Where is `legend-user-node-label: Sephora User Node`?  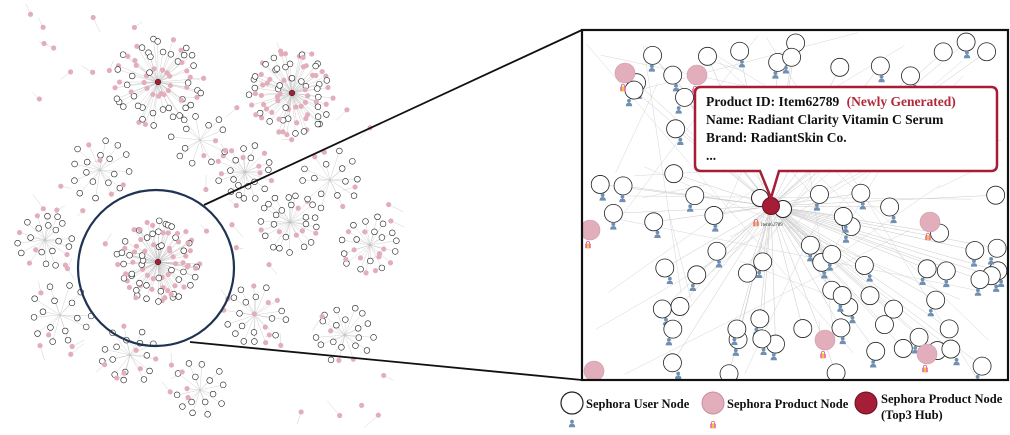
legend-user-node-label: Sephora User Node is located at coordinates (638, 404).